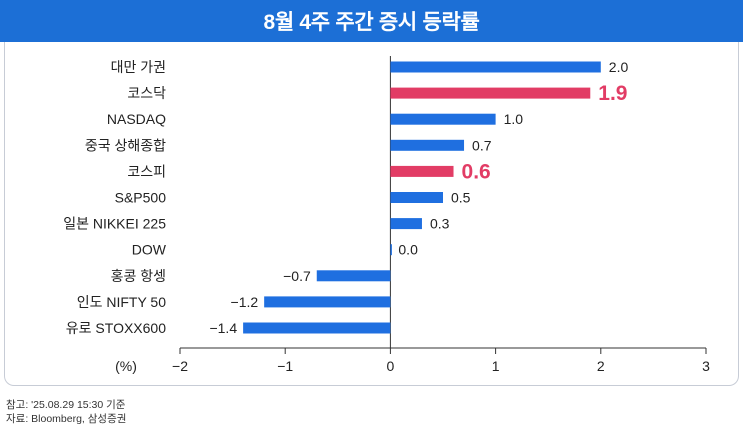 This screenshot has width=743, height=429. Describe the element at coordinates (514, 119) in the screenshot. I see `value-label: 1.0` at that location.